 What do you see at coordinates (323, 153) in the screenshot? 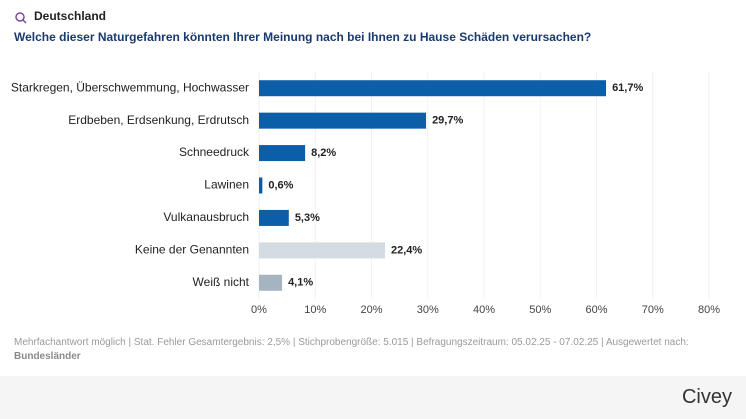
I see `value-label: 8,2%` at bounding box center [323, 153].